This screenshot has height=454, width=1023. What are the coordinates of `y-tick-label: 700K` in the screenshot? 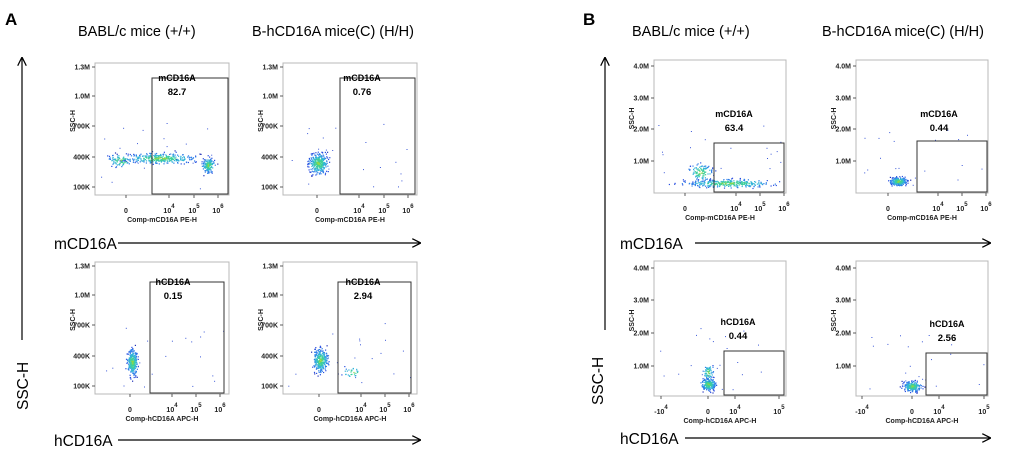 It's located at (269, 127).